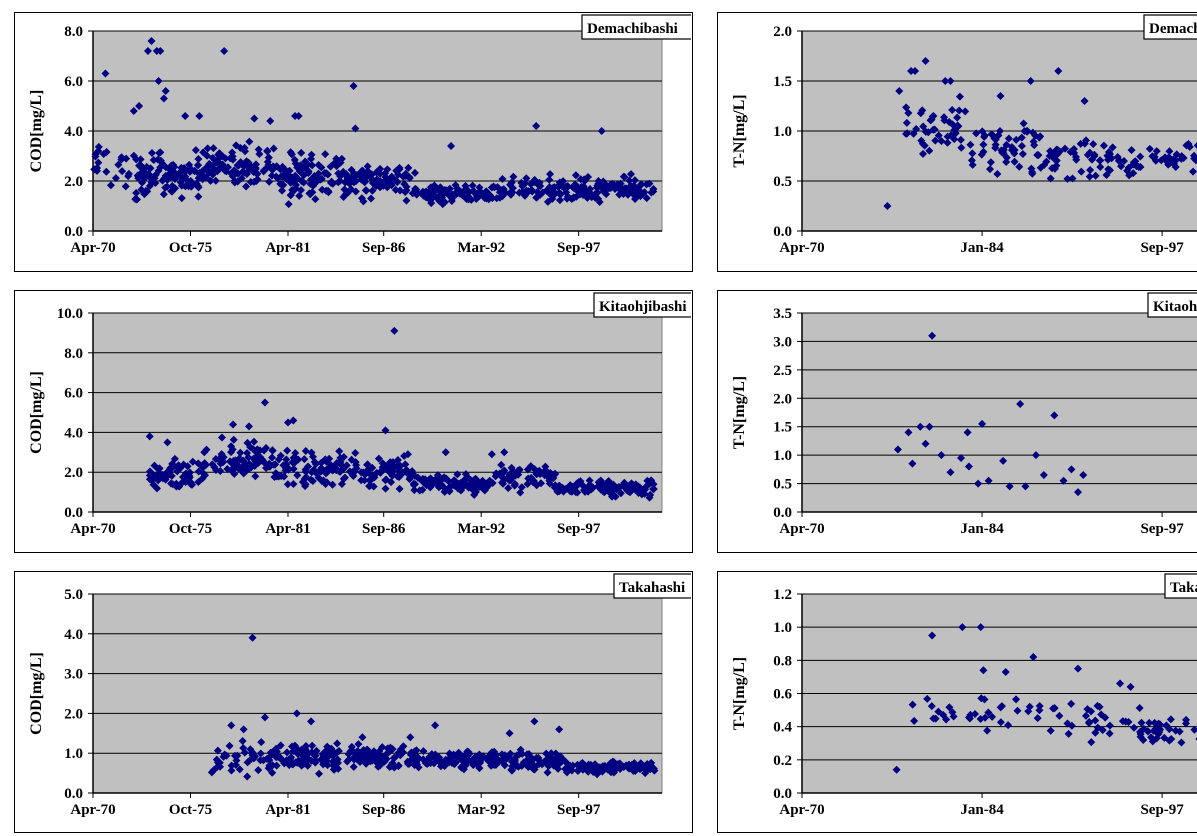 The height and width of the screenshot is (836, 1197). Describe the element at coordinates (70, 314) in the screenshot. I see `y-tick-label: 10.0` at that location.